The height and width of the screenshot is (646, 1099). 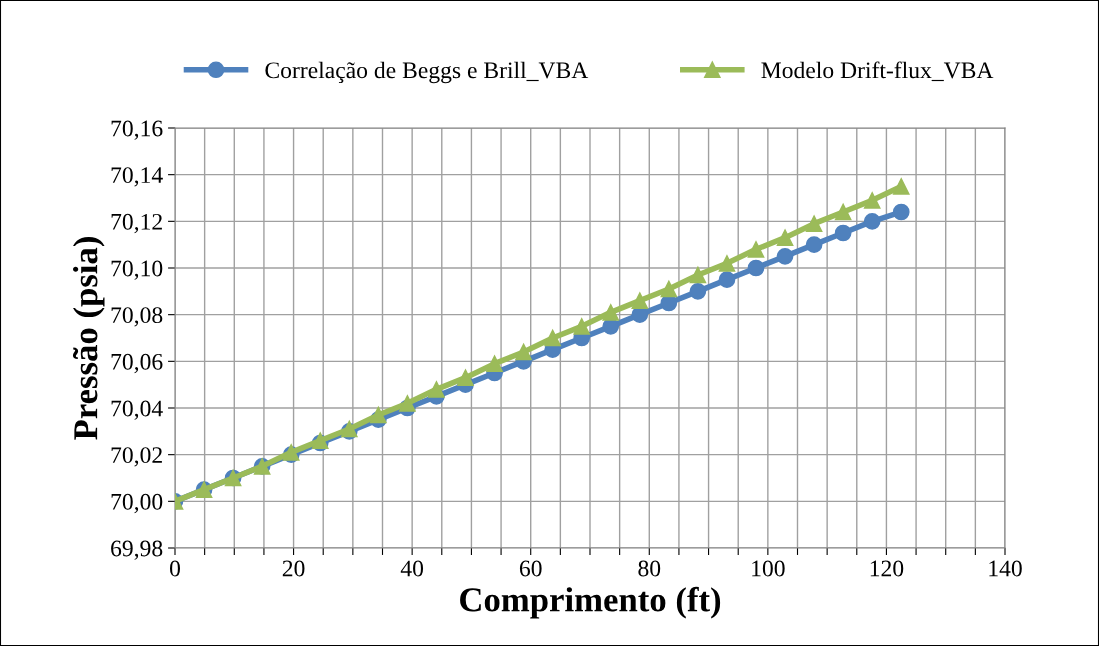 What do you see at coordinates (649, 568) in the screenshot?
I see `x-tick-label: 80` at bounding box center [649, 568].